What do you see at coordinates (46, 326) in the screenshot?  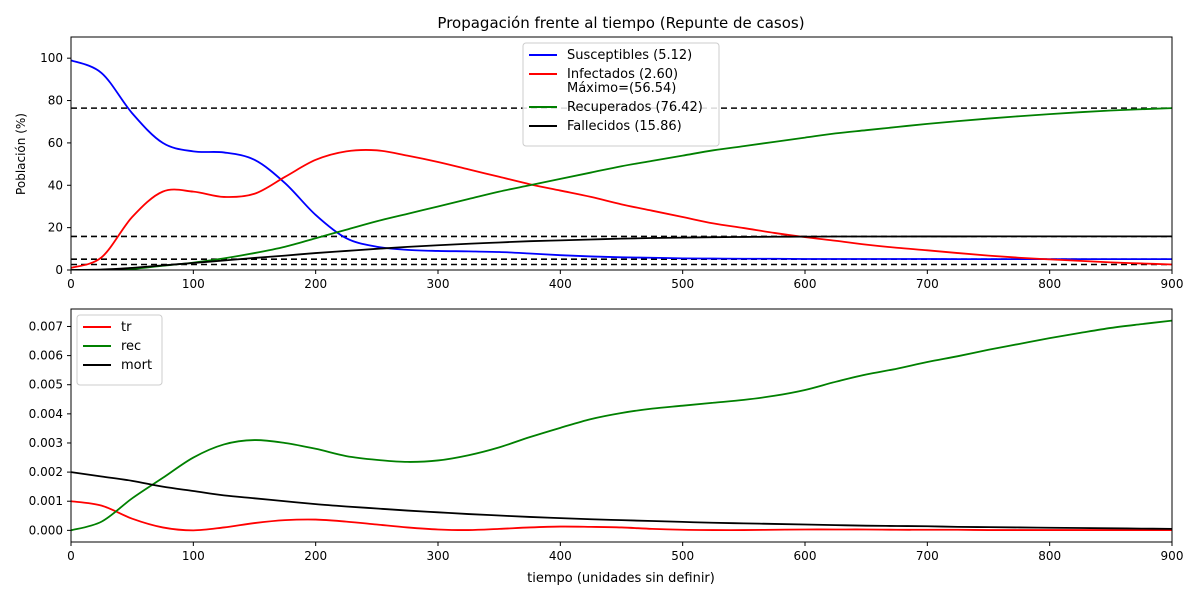 I see `y-tick-label-7: 0.007` at bounding box center [46, 326].